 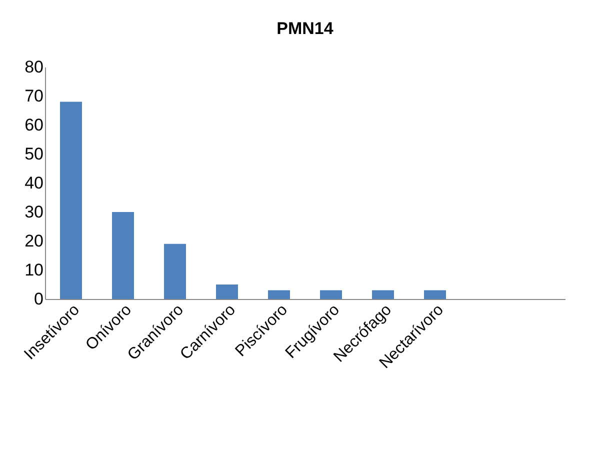 I want to click on y-tick-label: 50, so click(x=34, y=154).